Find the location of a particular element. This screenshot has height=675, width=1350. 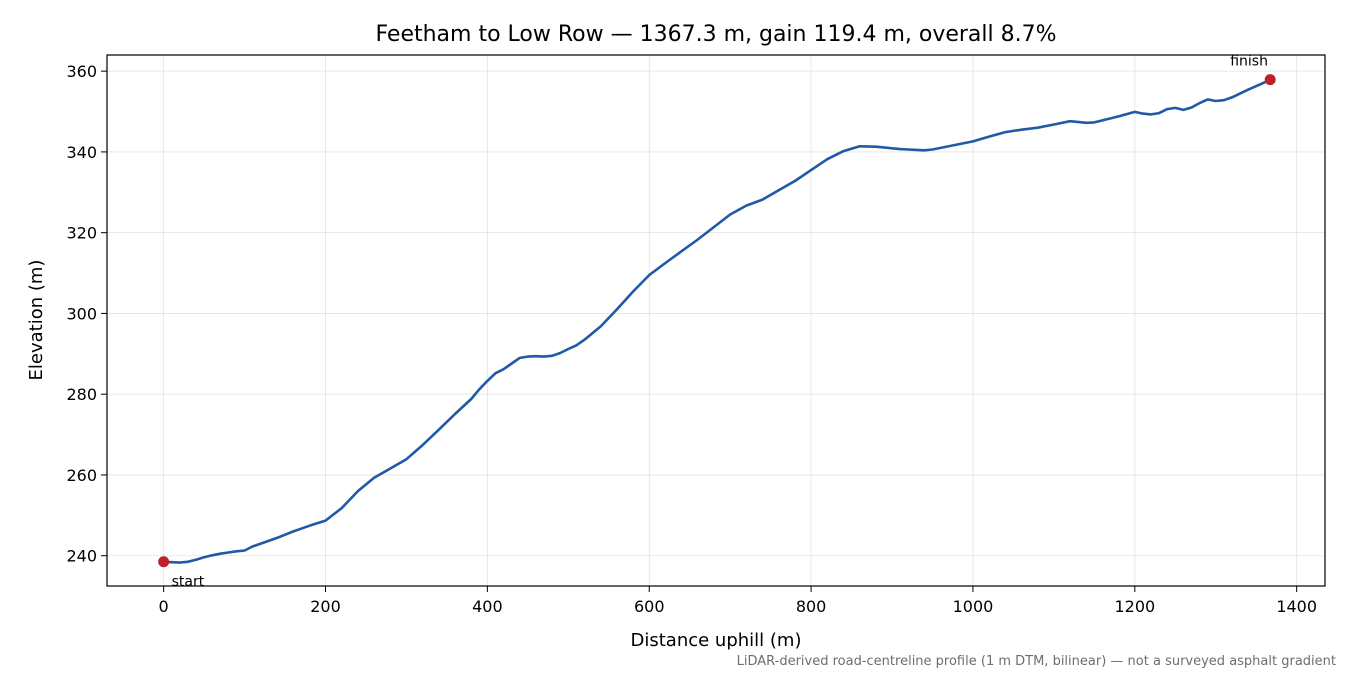

start-annotation: start is located at coordinates (188, 582).